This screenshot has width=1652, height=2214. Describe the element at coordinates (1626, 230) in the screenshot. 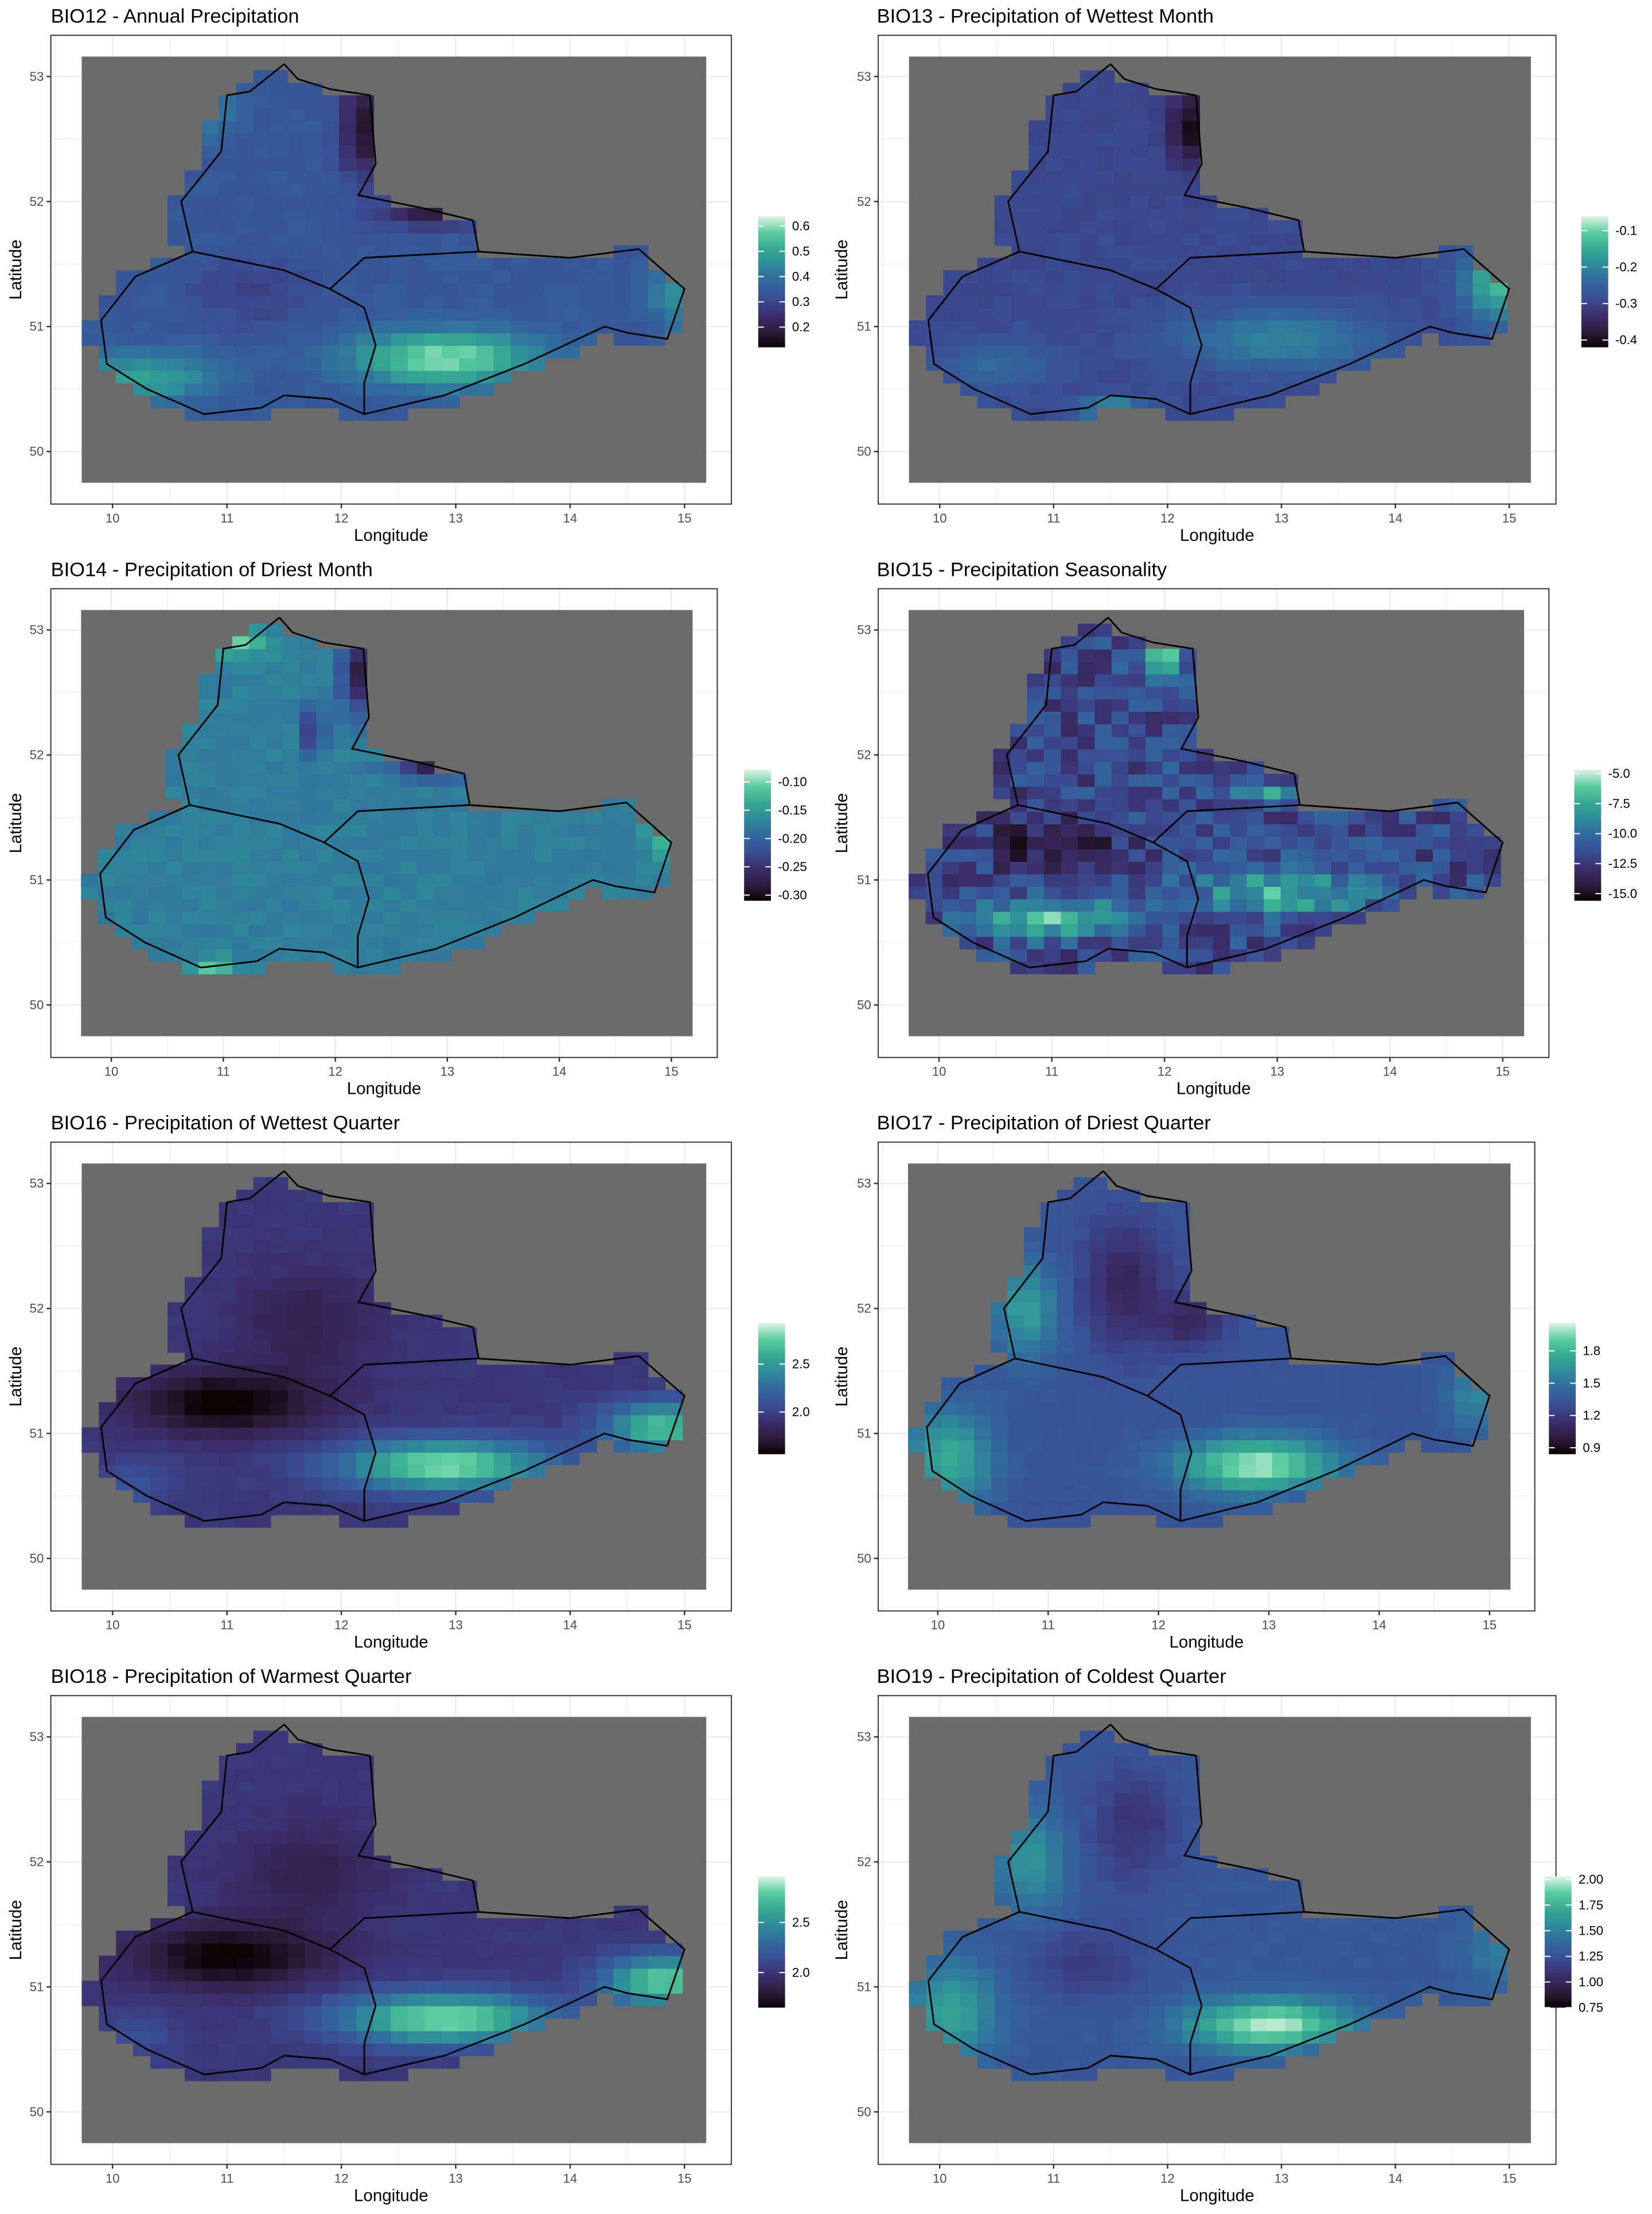

I see `colorbar-tick-label: -0.1` at that location.